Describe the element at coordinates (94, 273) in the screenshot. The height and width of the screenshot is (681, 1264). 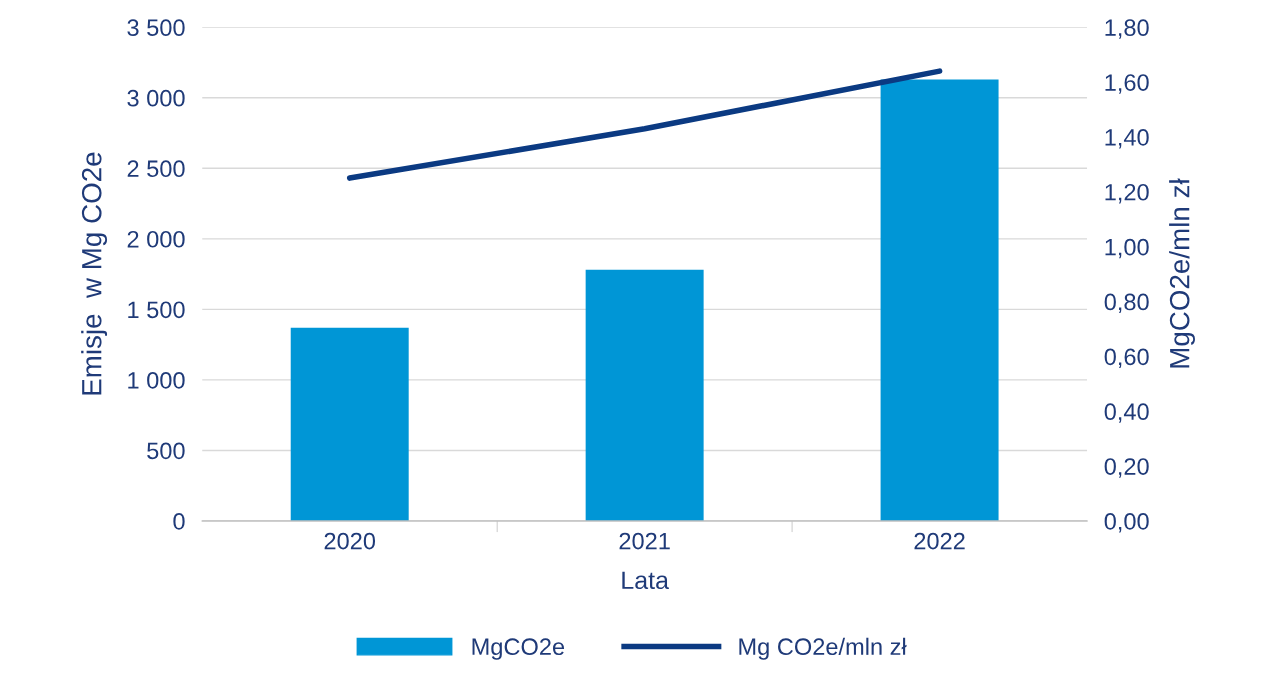
I see `y-axis-title: Emisje w Mg CO2e` at that location.